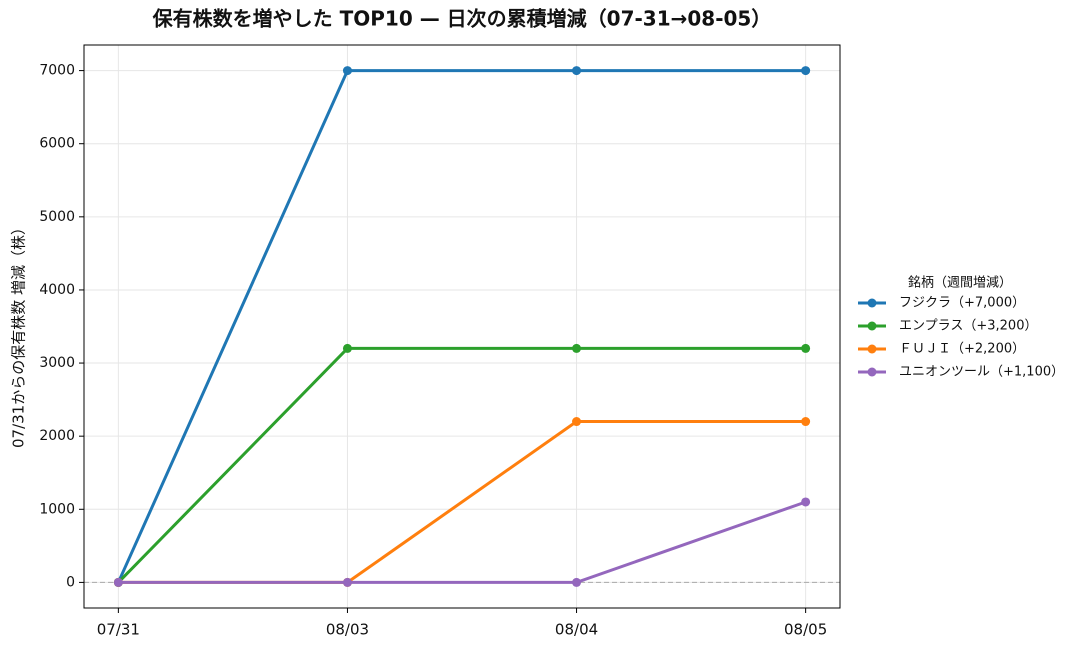  Describe the element at coordinates (576, 630) in the screenshot. I see `x-tick-label: 08/04` at that location.